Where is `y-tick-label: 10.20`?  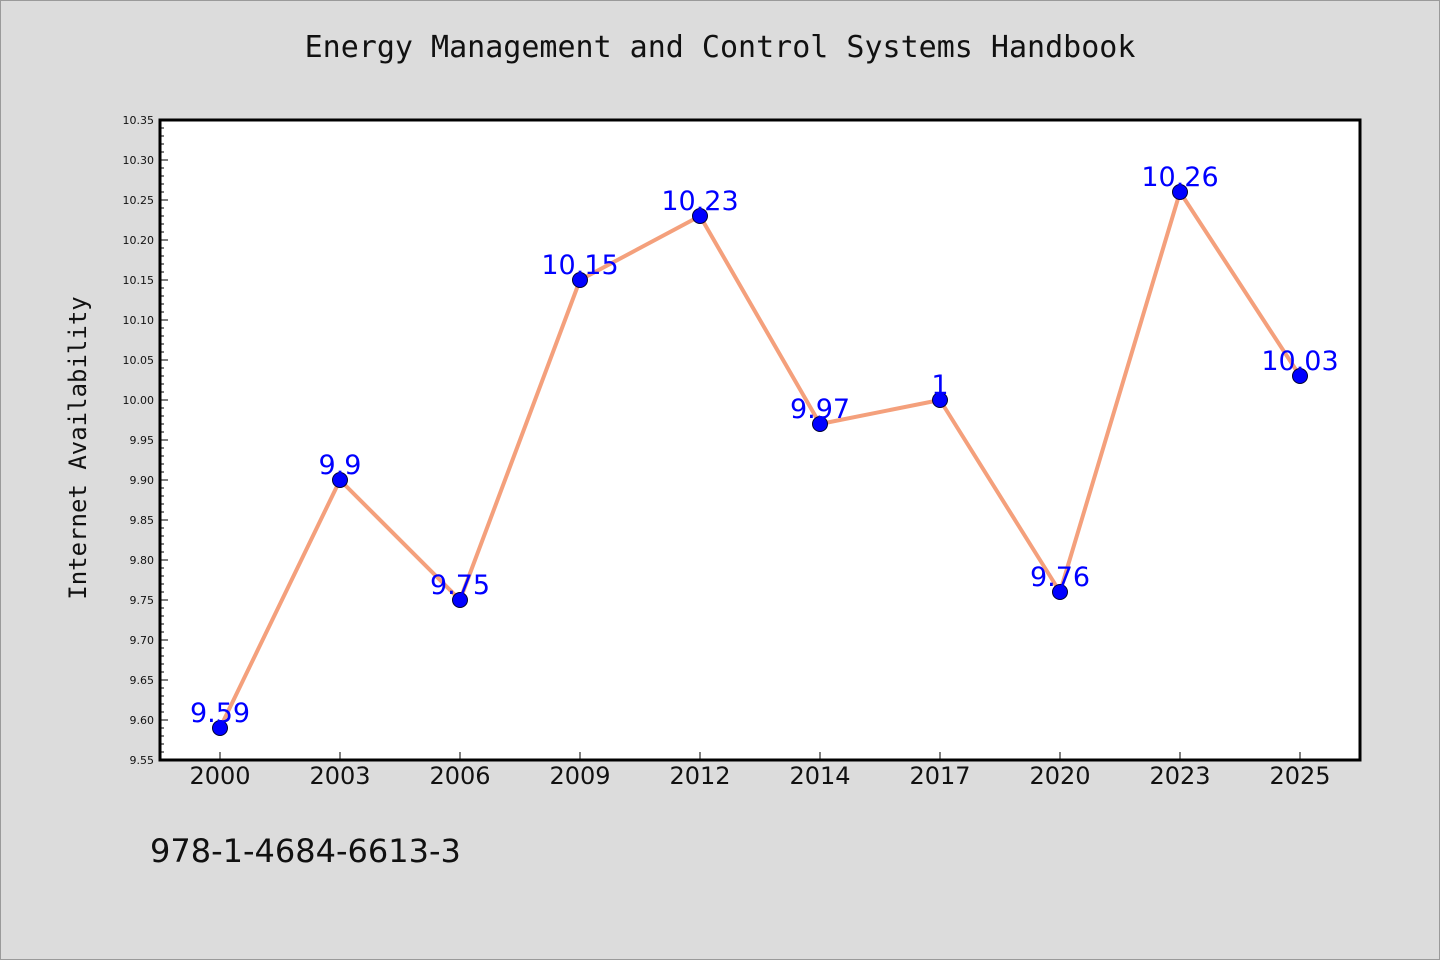 y-tick-label: 10.20 is located at coordinates (139, 240).